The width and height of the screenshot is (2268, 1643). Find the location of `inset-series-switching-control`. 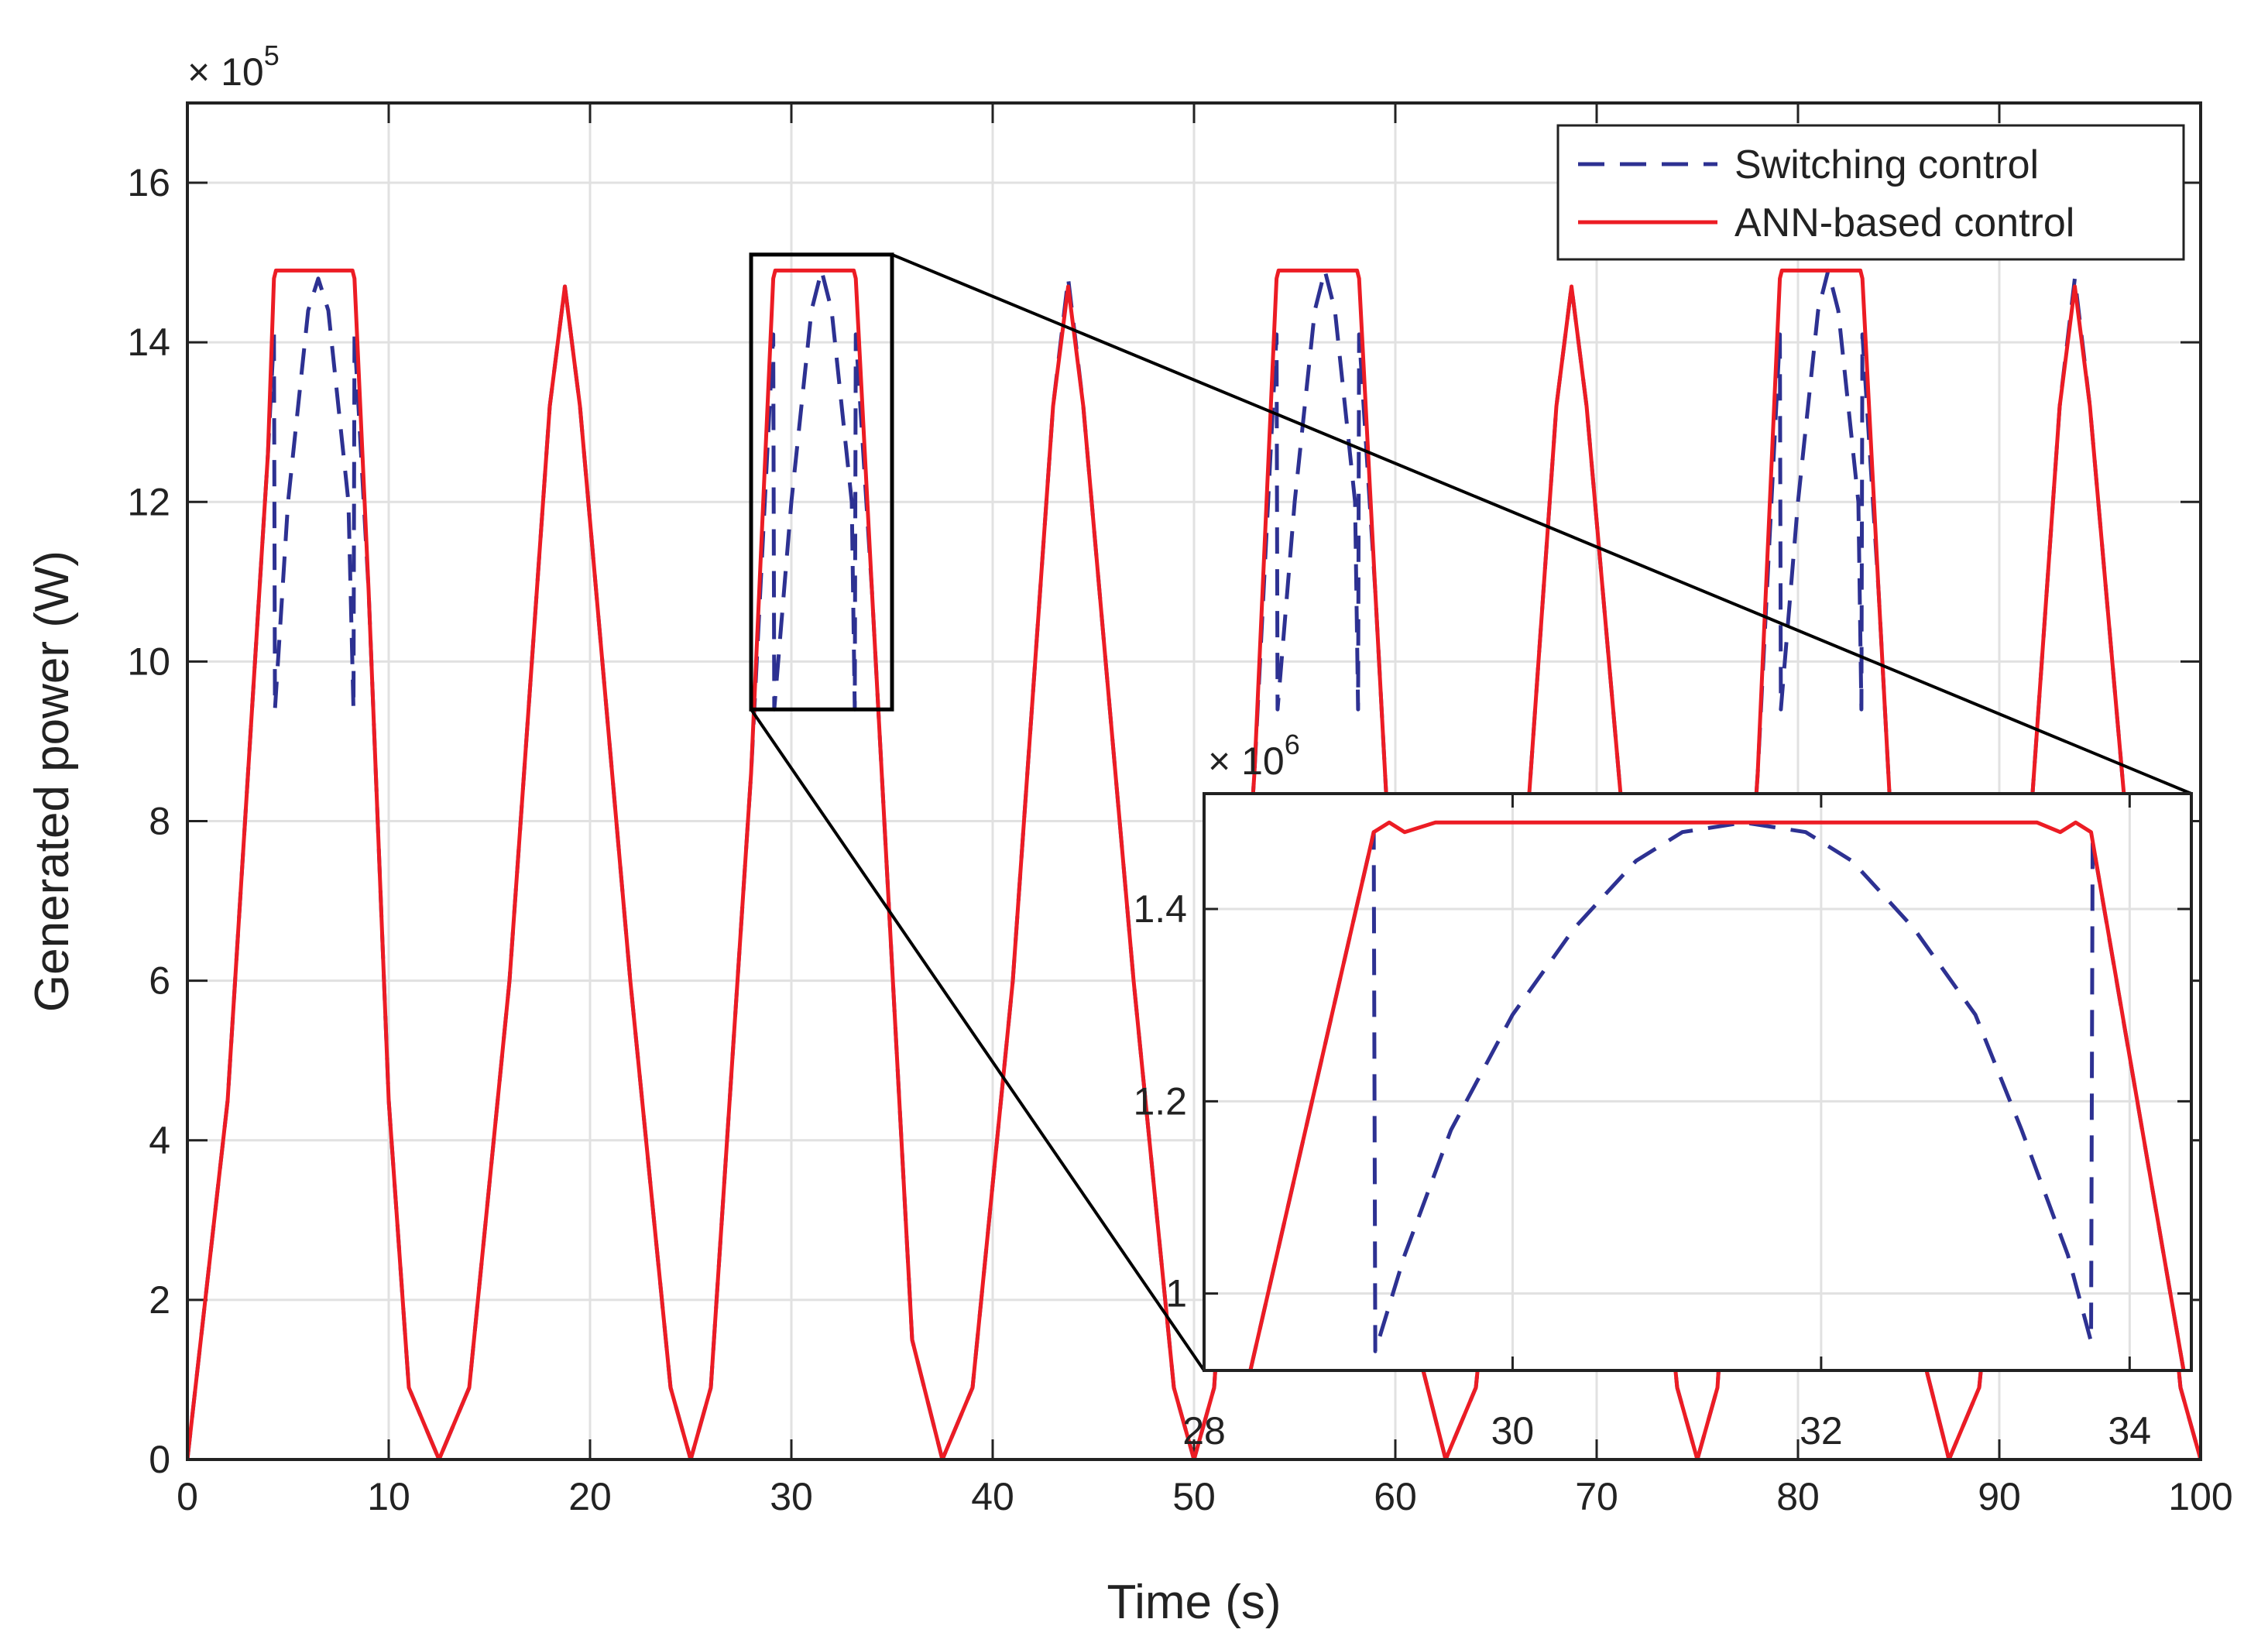

inset-series-switching-control is located at coordinates (1717, 1095).